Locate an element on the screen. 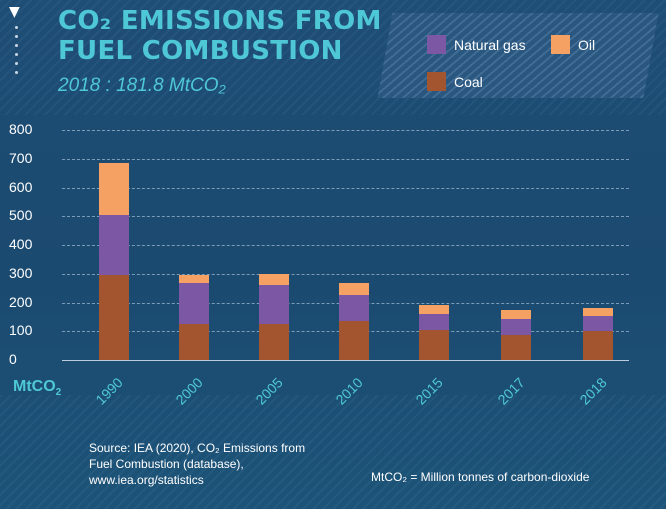  y-tick-label: 300 is located at coordinates (21, 272).